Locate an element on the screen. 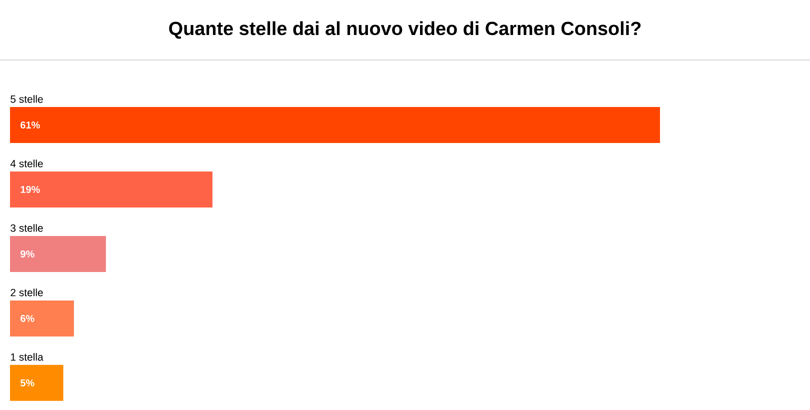  data-label: 19% is located at coordinates (30, 190).